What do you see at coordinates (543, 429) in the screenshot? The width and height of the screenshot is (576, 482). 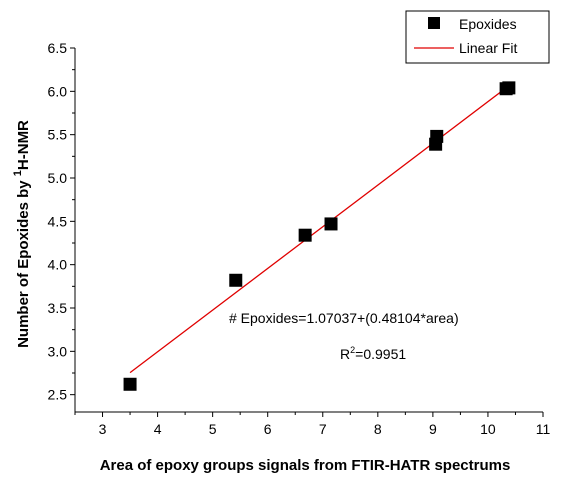 I see `x-tick-label: 11` at bounding box center [543, 429].